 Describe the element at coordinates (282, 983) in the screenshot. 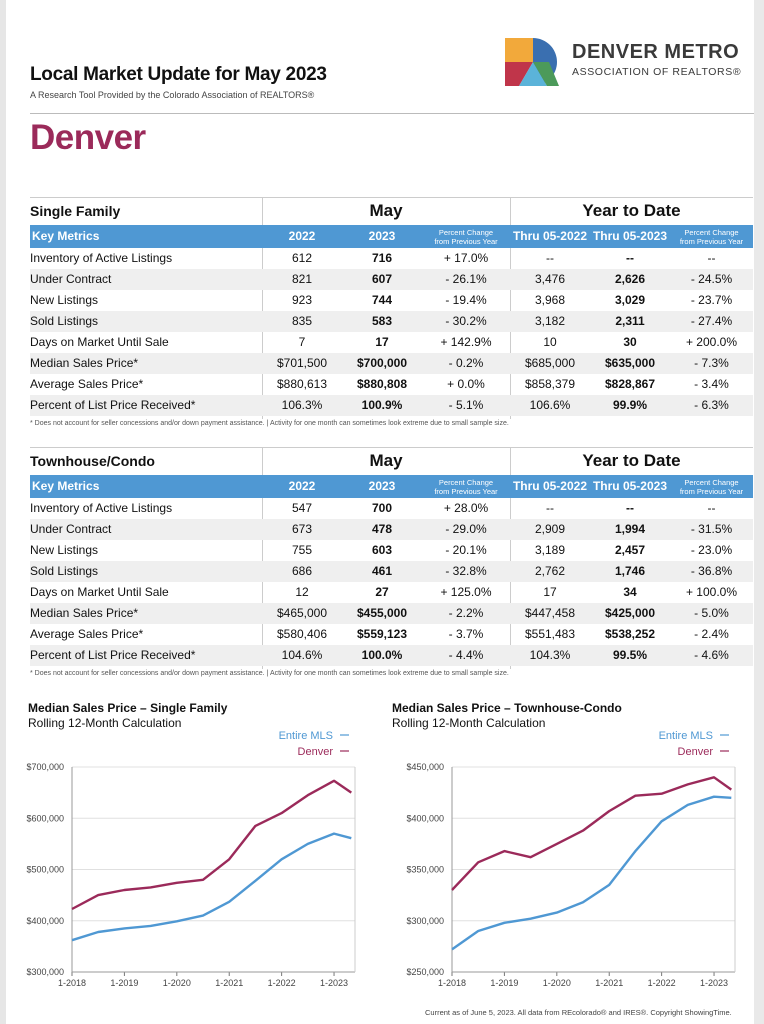

I see `x-tick-label: 1-2022` at that location.